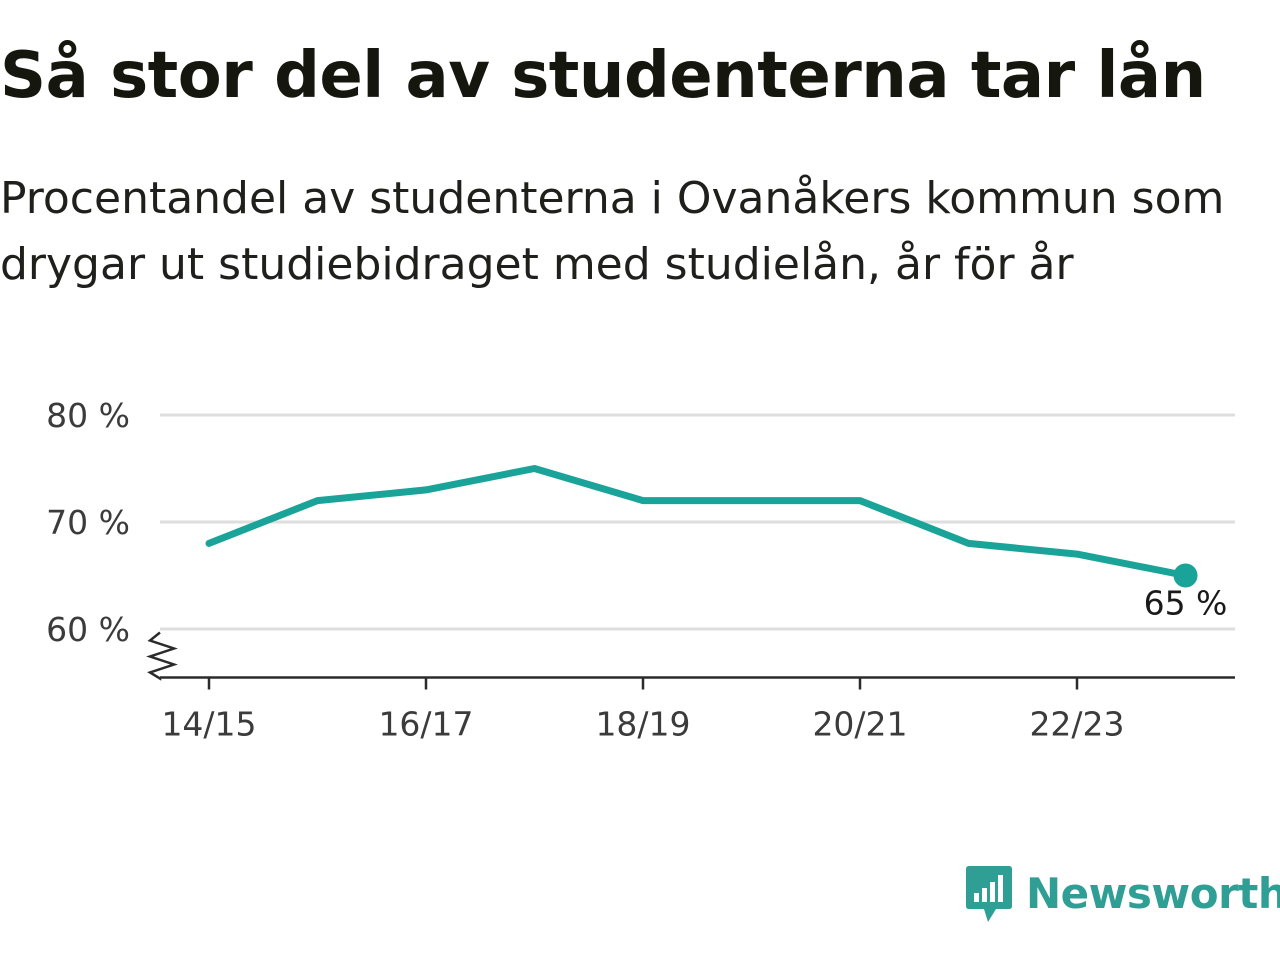 The image size is (1280, 960). What do you see at coordinates (88, 415) in the screenshot?
I see `y-tick-label: 80 %` at bounding box center [88, 415].